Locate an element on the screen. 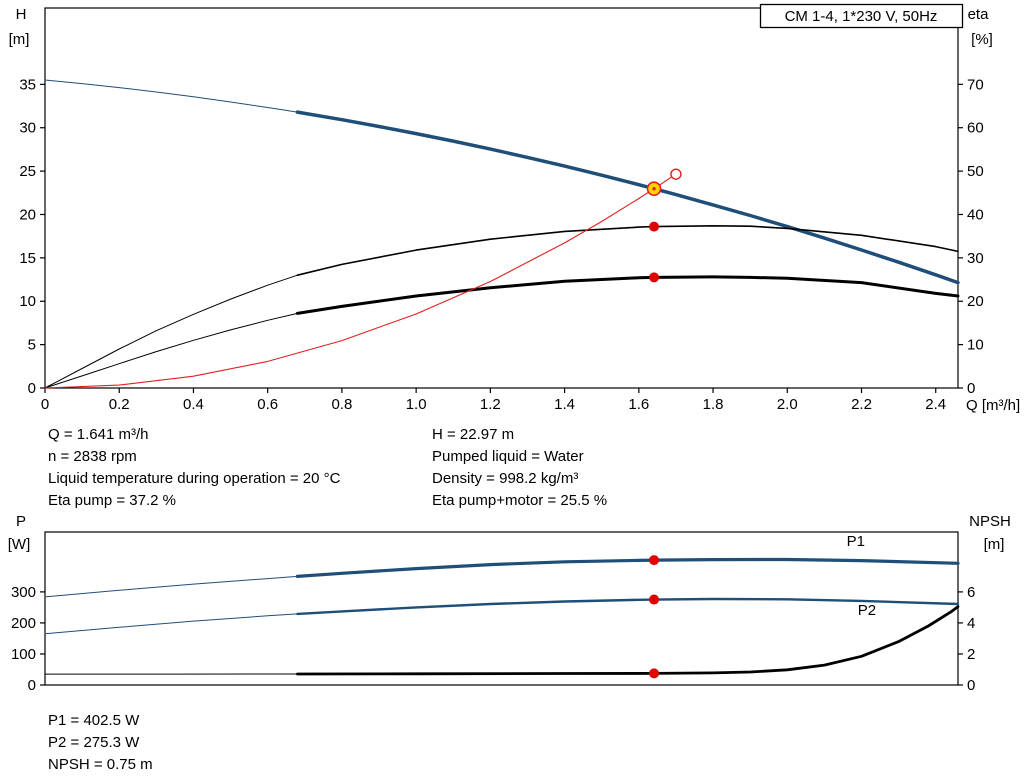  eta-pump-motor-duty-point is located at coordinates (654, 277).